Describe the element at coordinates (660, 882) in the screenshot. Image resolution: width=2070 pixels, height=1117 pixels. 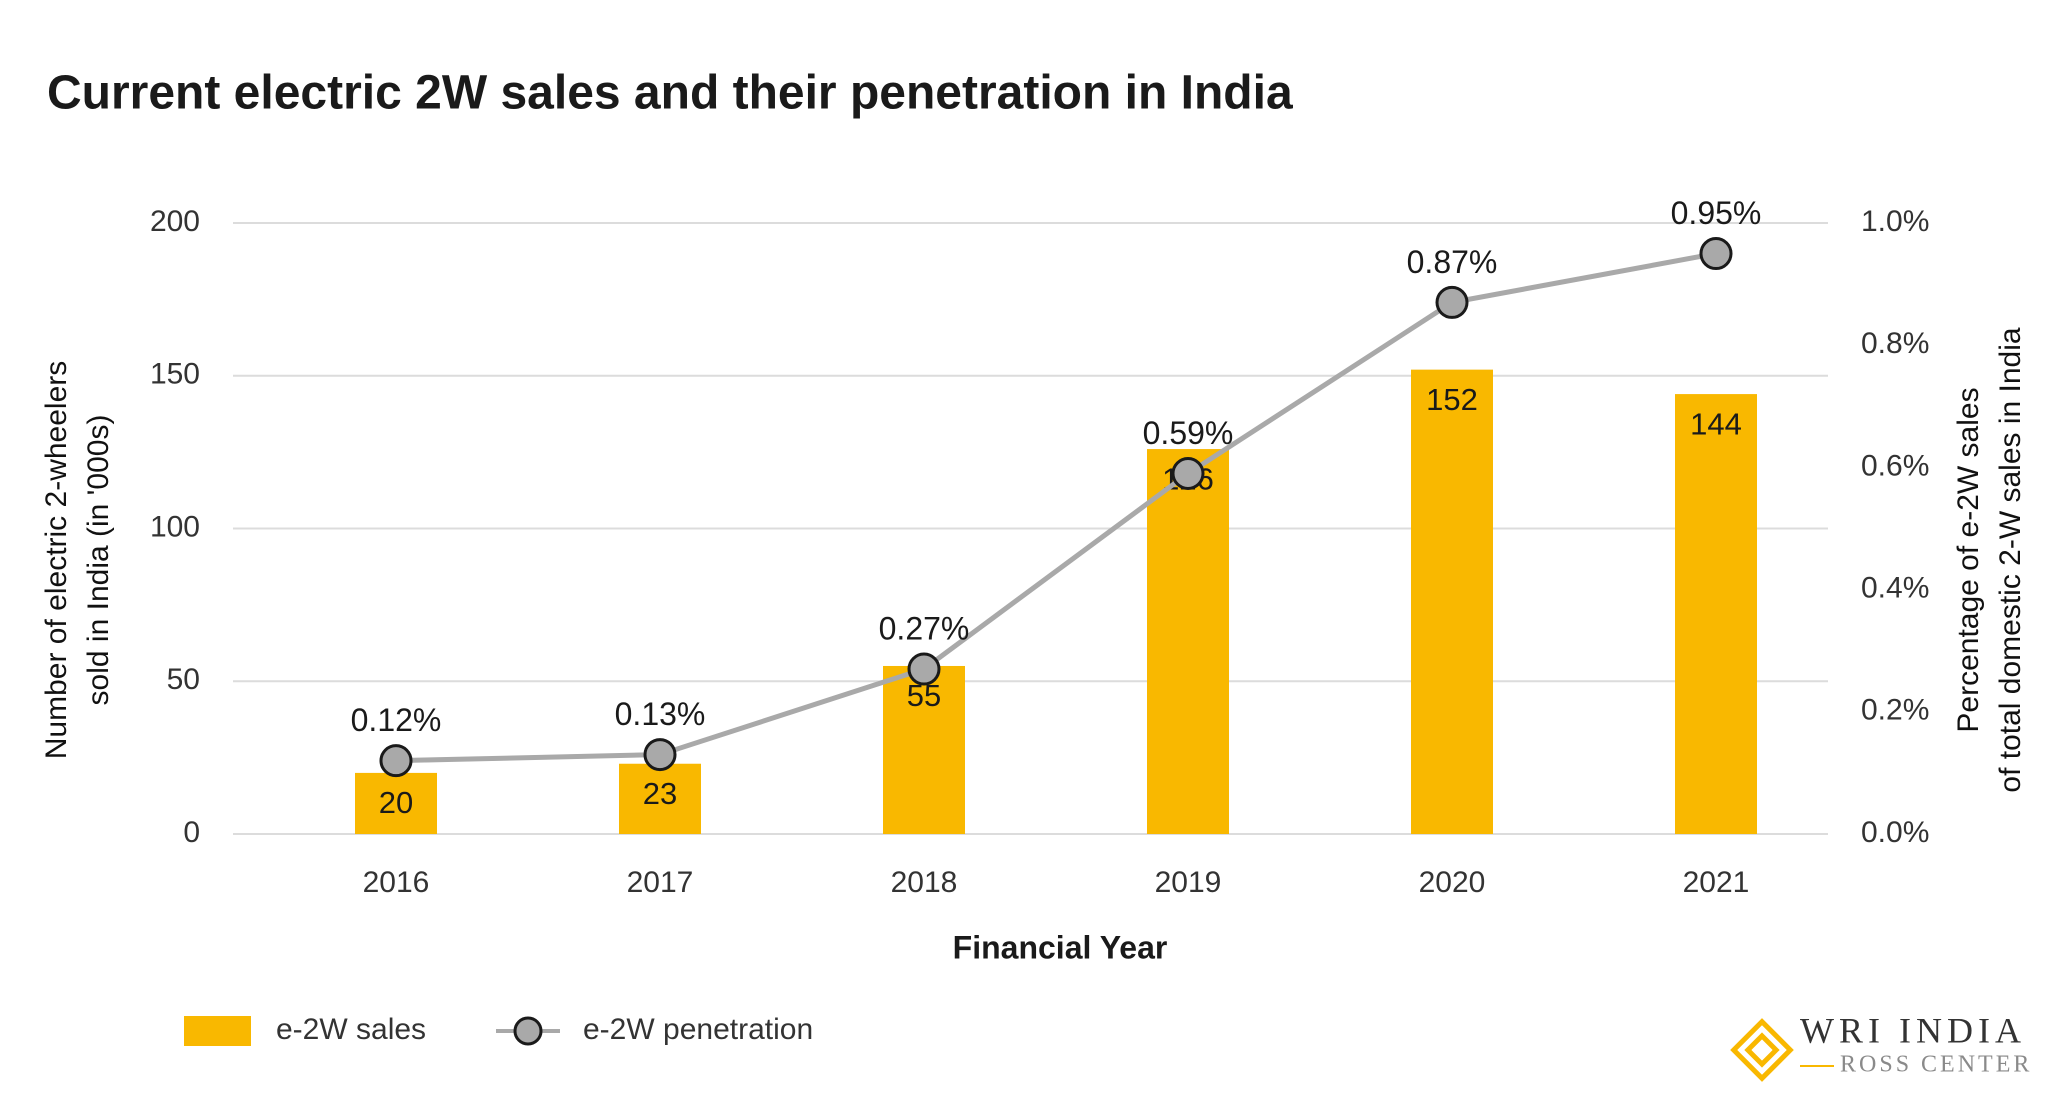
I see `x-tick-label: 2017` at that location.